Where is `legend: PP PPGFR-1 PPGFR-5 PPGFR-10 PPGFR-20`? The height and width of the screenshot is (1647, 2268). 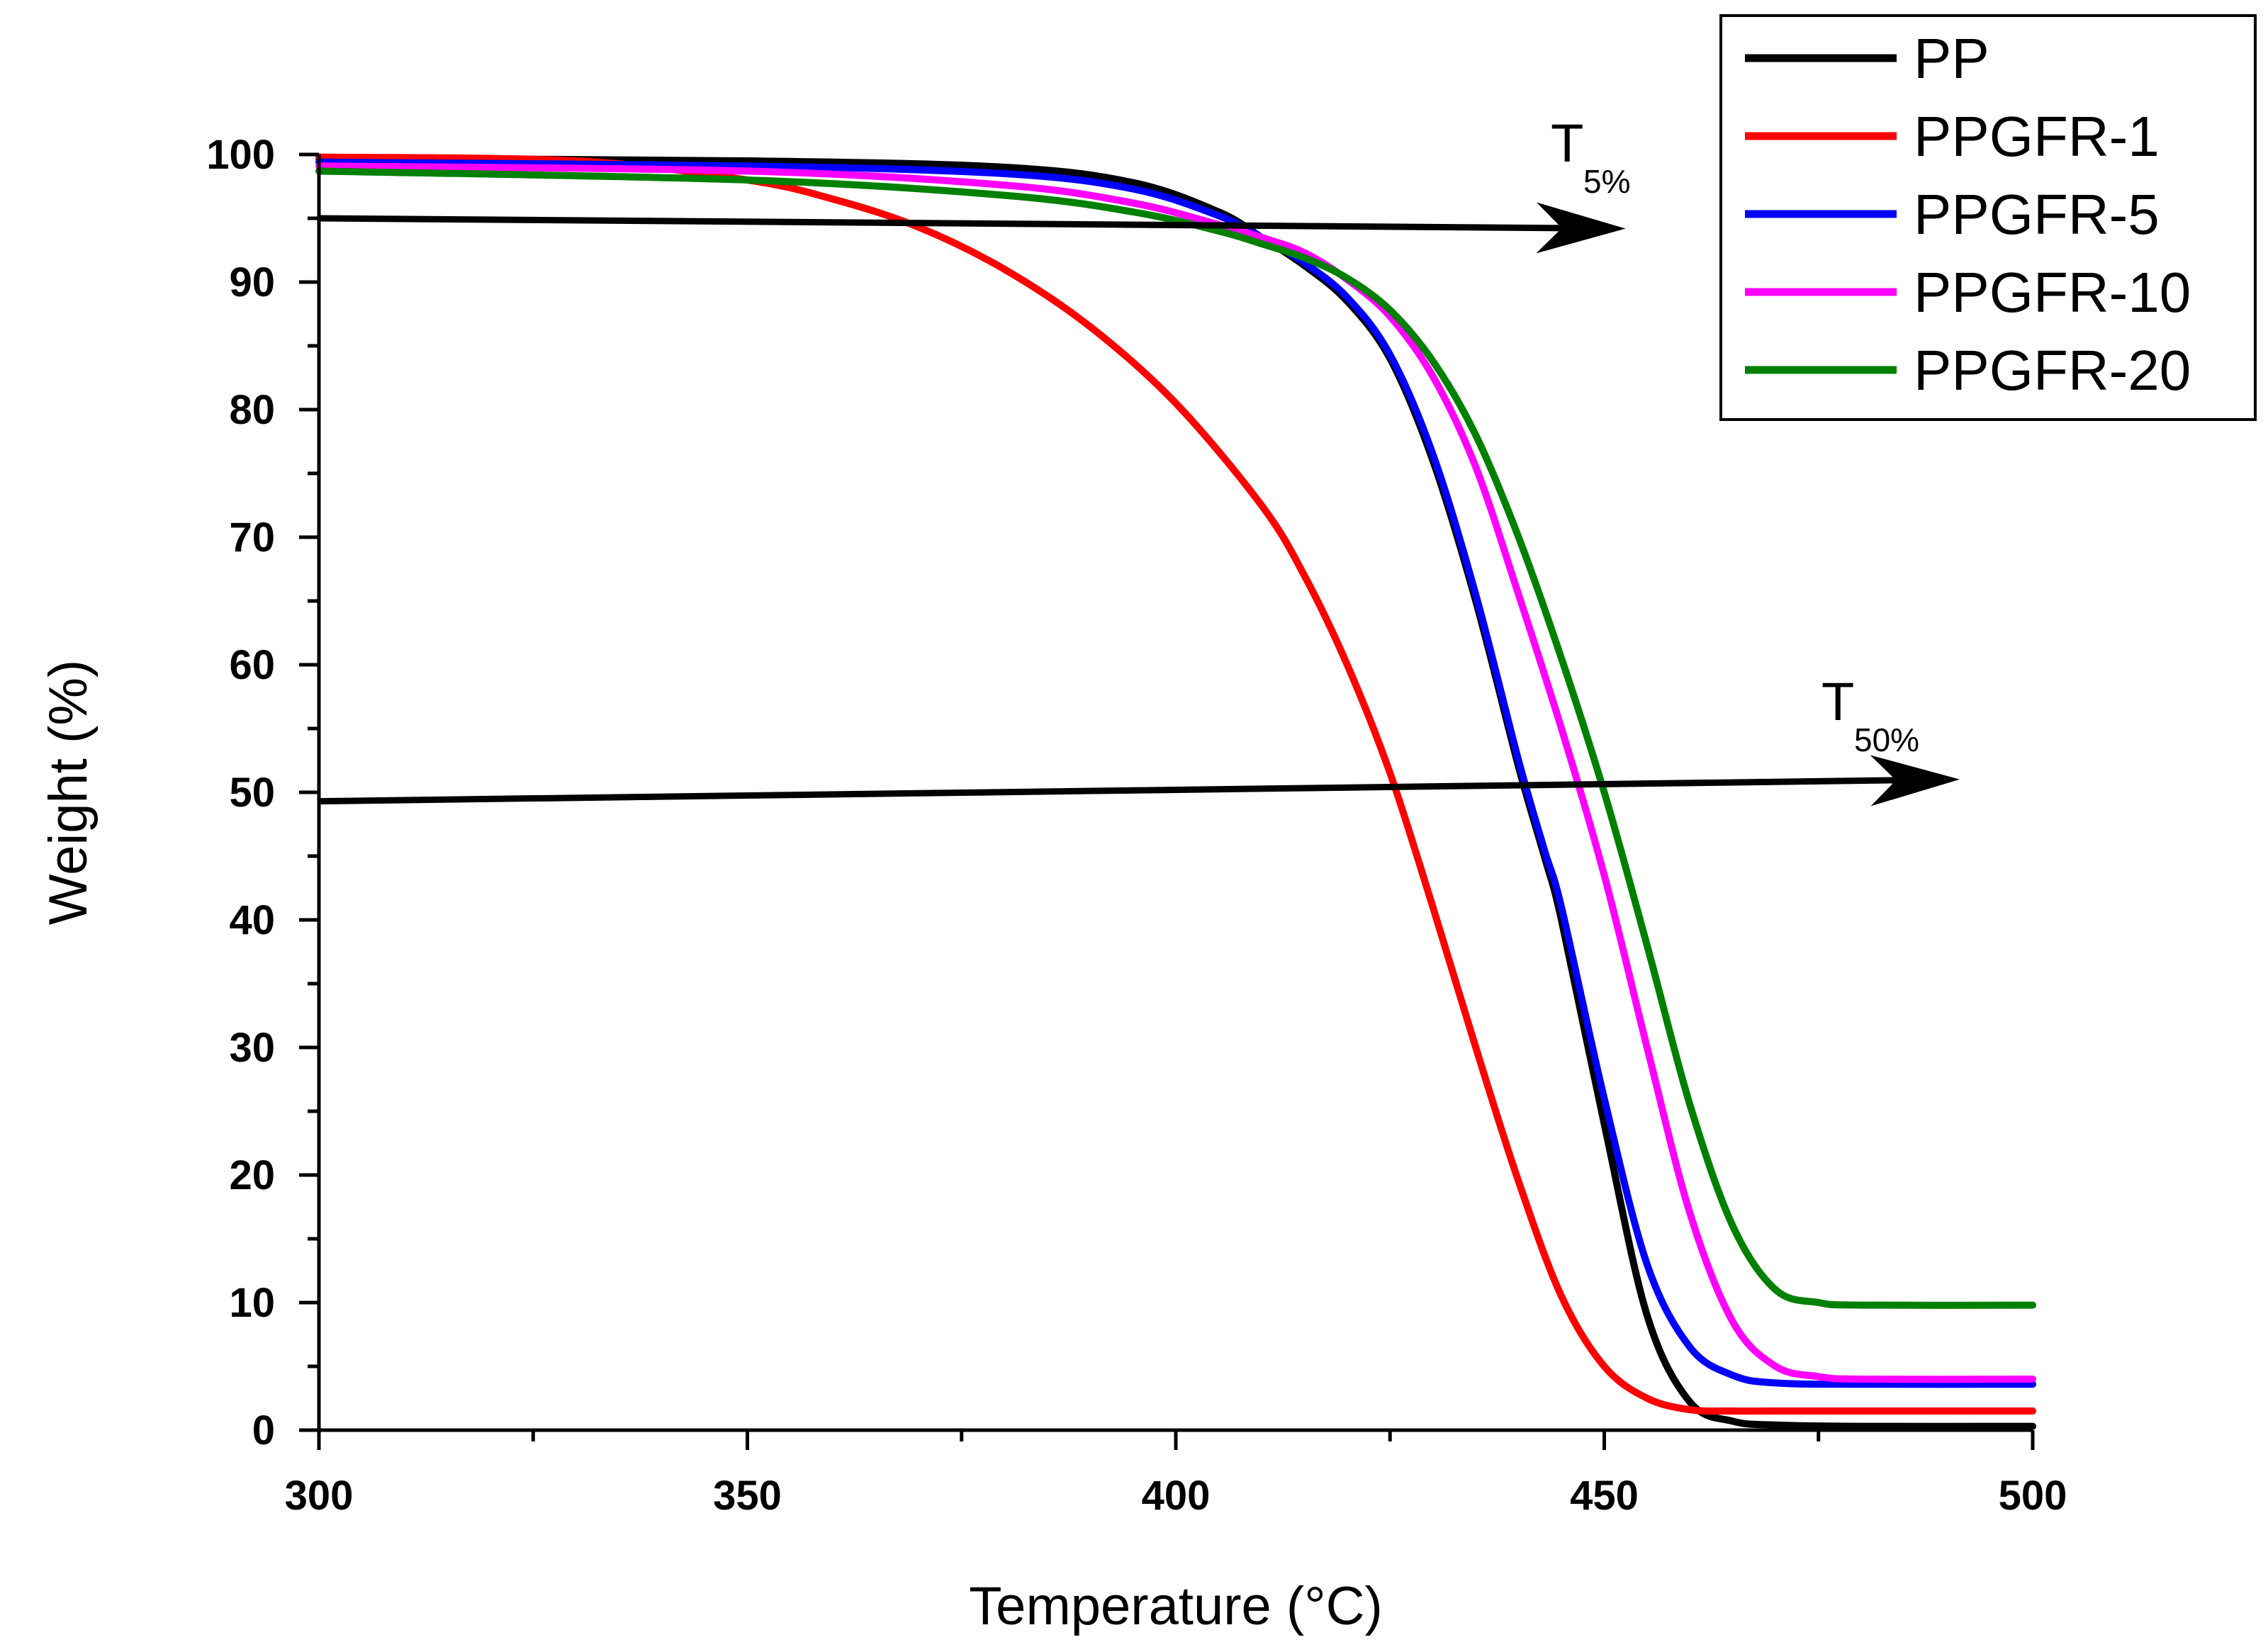 legend: PP PPGFR-1 PPGFR-5 PPGFR-10 PPGFR-20 is located at coordinates (1988, 218).